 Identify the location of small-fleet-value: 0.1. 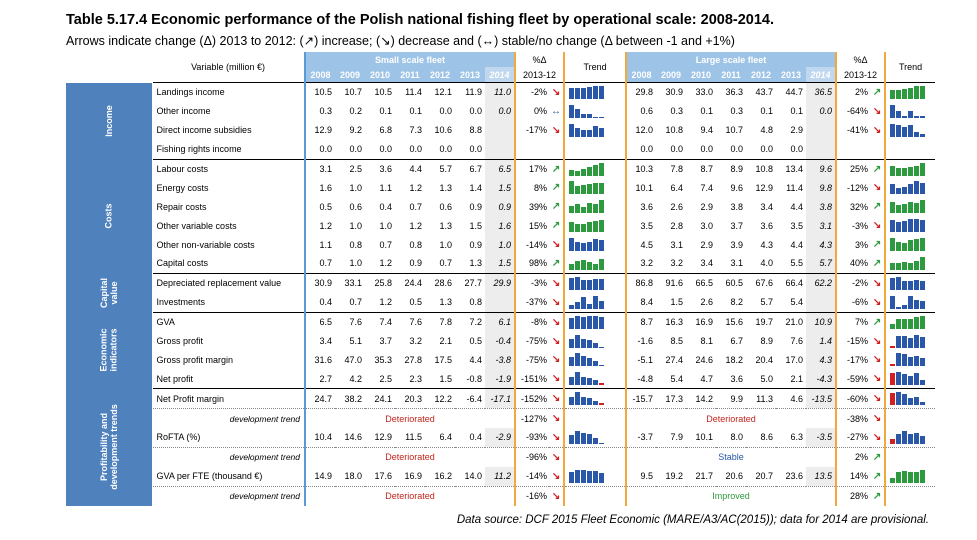
(386, 111).